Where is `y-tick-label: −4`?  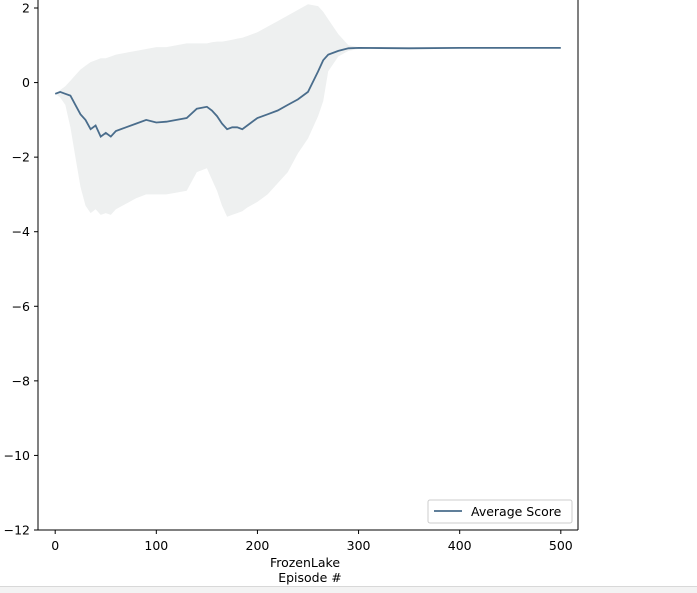
y-tick-label: −4 is located at coordinates (21, 231).